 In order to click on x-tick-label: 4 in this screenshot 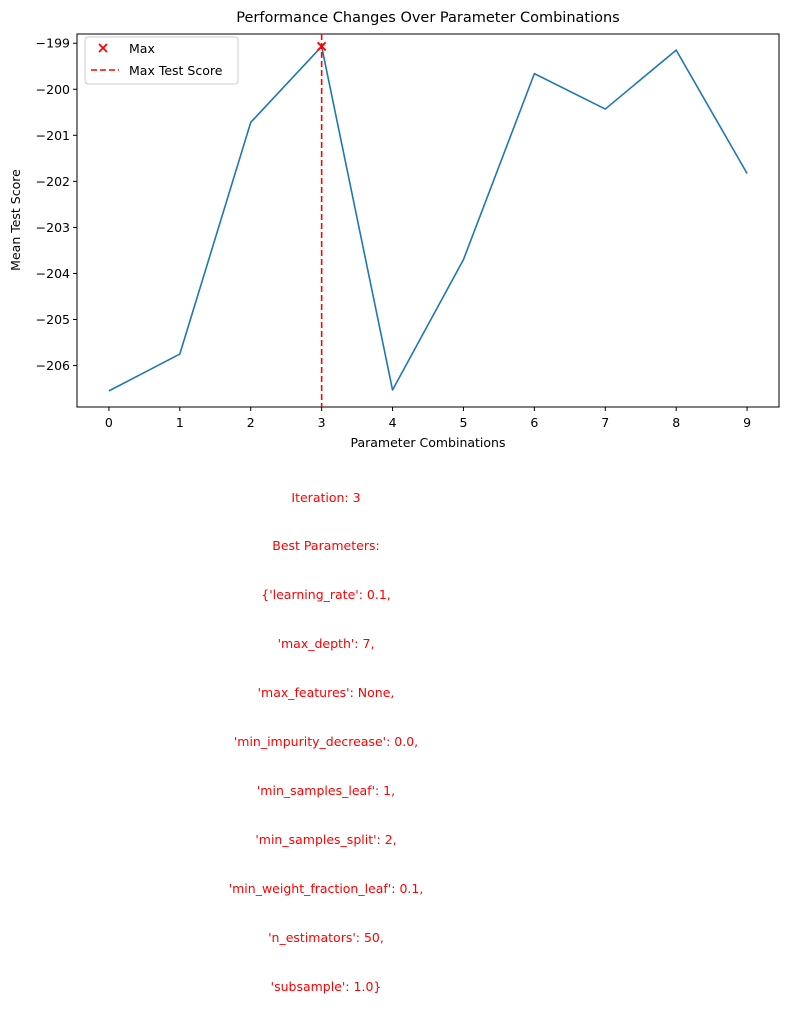, I will do `click(393, 422)`.